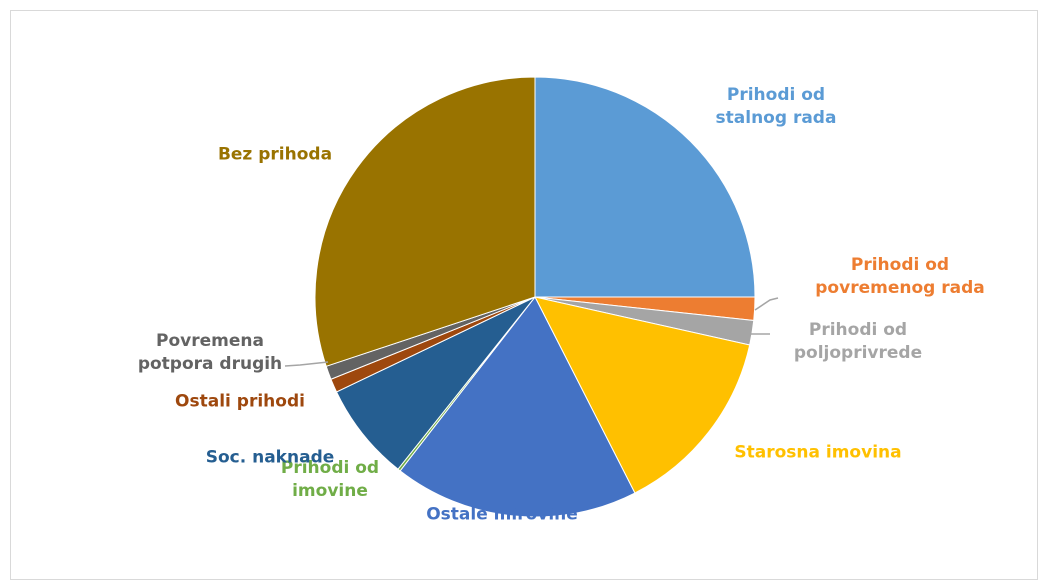  I want to click on slice-label: Soc. naknade, so click(270, 457).